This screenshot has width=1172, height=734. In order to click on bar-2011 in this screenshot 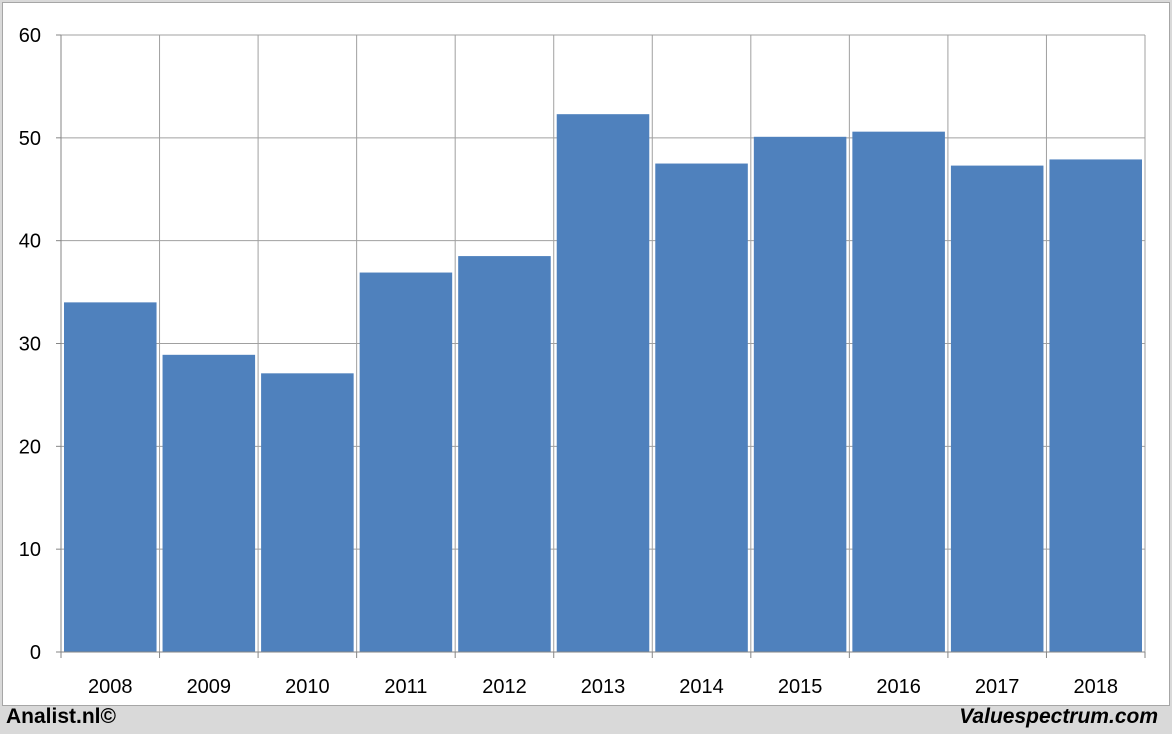, I will do `click(406, 462)`.